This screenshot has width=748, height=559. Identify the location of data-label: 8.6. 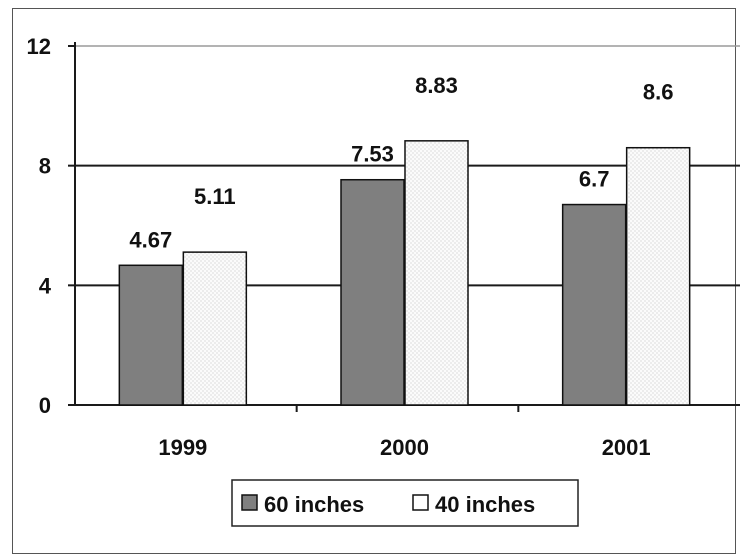
(658, 92).